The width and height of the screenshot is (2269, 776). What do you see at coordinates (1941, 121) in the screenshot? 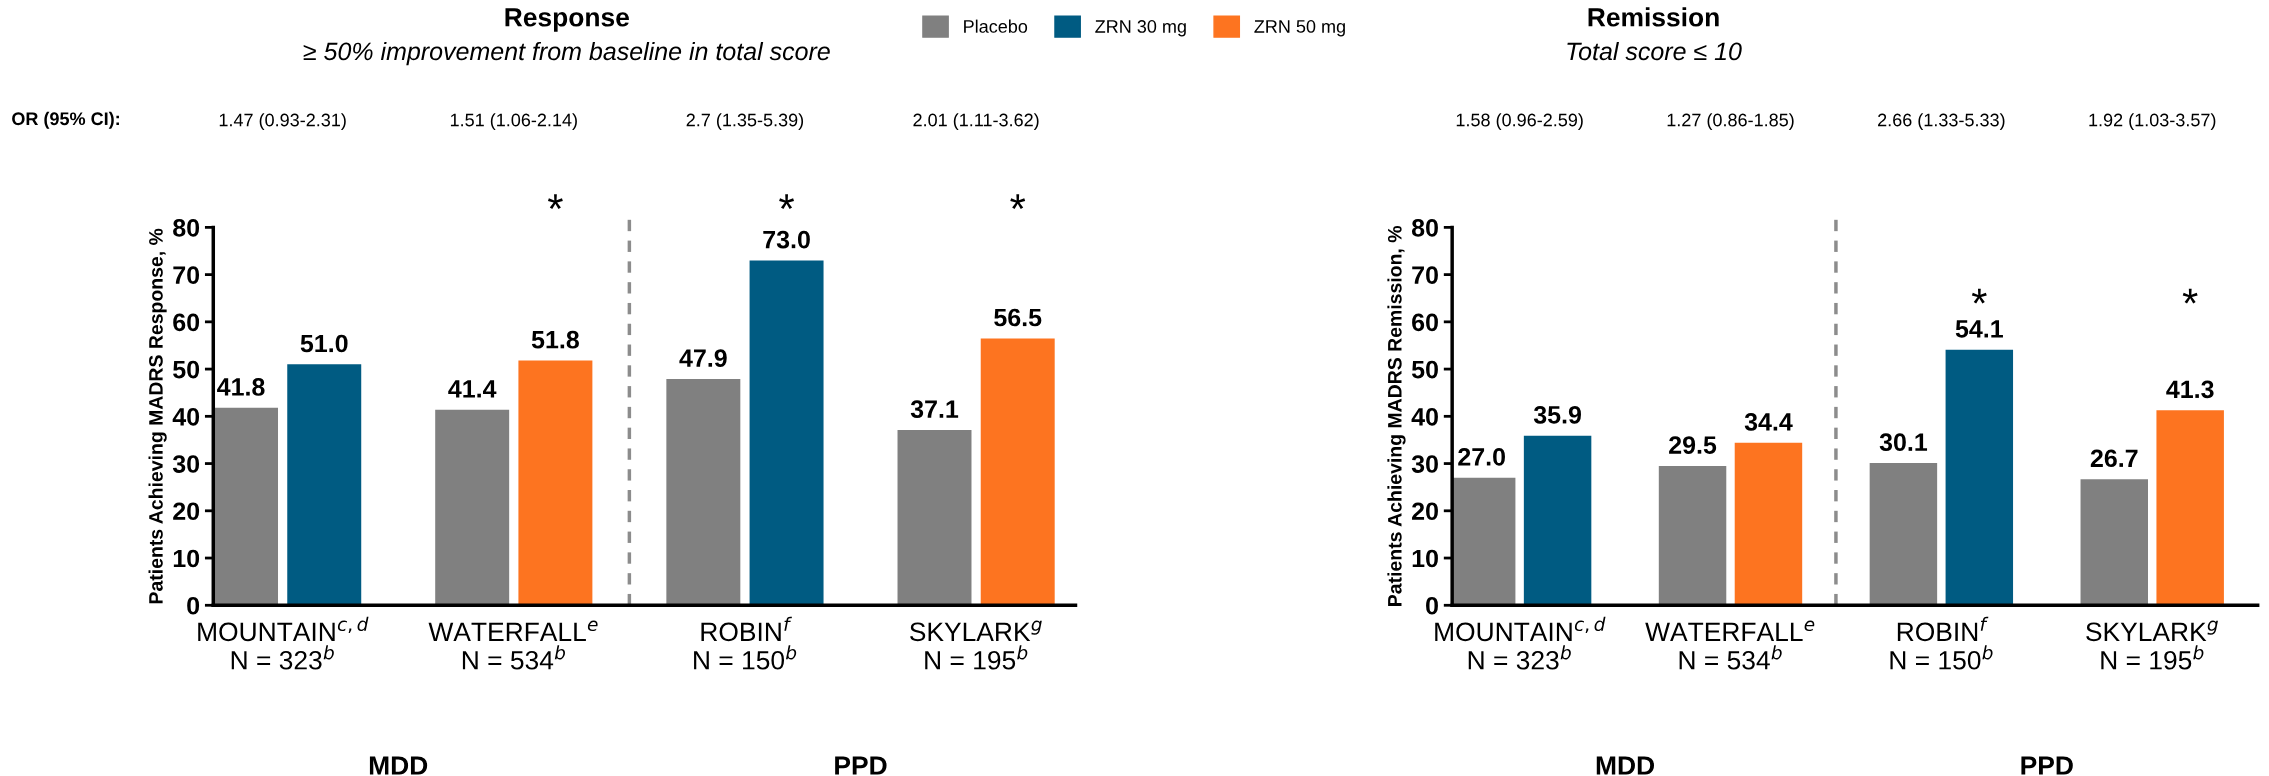
I see `text: 2.66 (1.33-5.33)` at bounding box center [1941, 121].